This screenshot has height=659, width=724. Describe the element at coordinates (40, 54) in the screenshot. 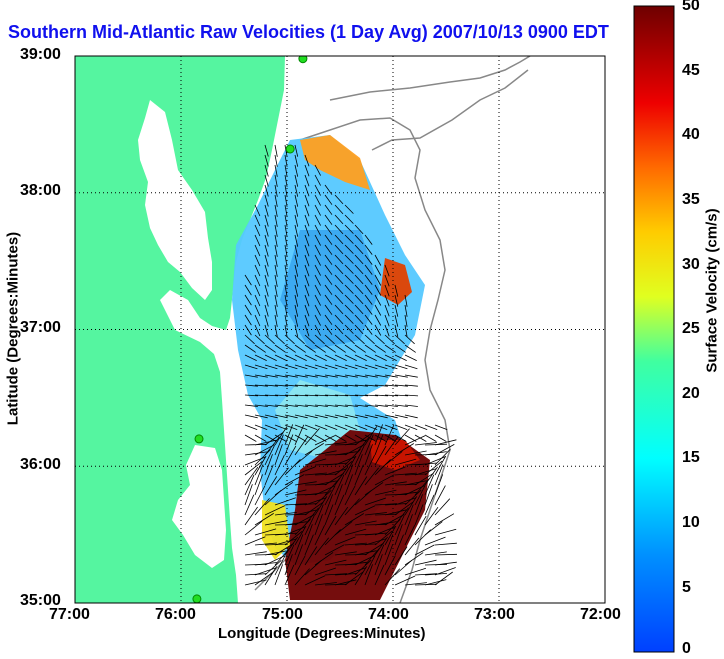

I see `y-tick-label: 39:00` at that location.